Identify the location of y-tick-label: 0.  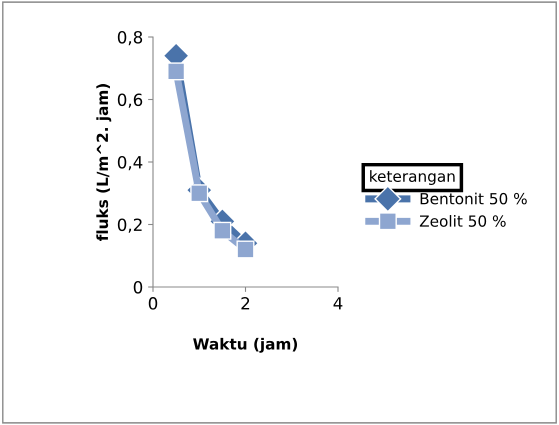
(138, 287).